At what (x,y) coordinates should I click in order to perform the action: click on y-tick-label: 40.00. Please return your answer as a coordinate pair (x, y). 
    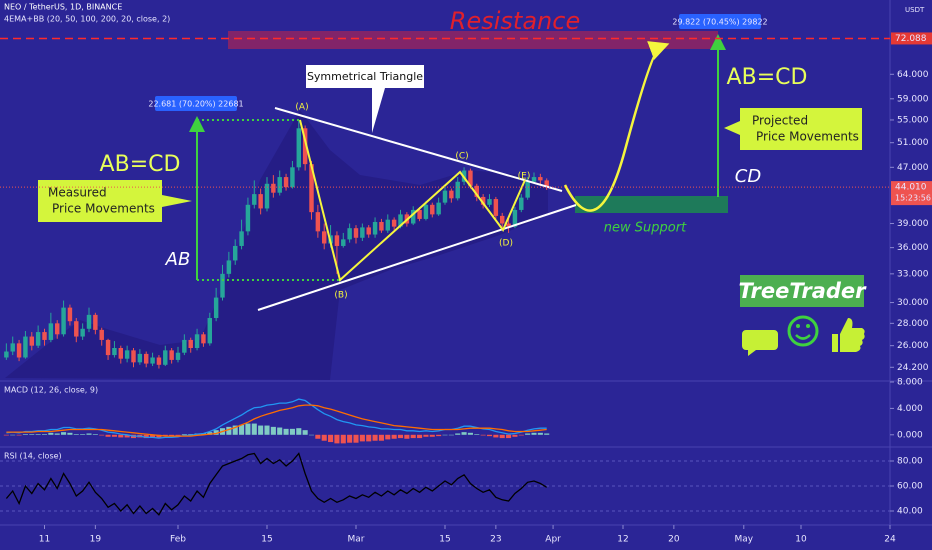
    Looking at the image, I should click on (910, 512).